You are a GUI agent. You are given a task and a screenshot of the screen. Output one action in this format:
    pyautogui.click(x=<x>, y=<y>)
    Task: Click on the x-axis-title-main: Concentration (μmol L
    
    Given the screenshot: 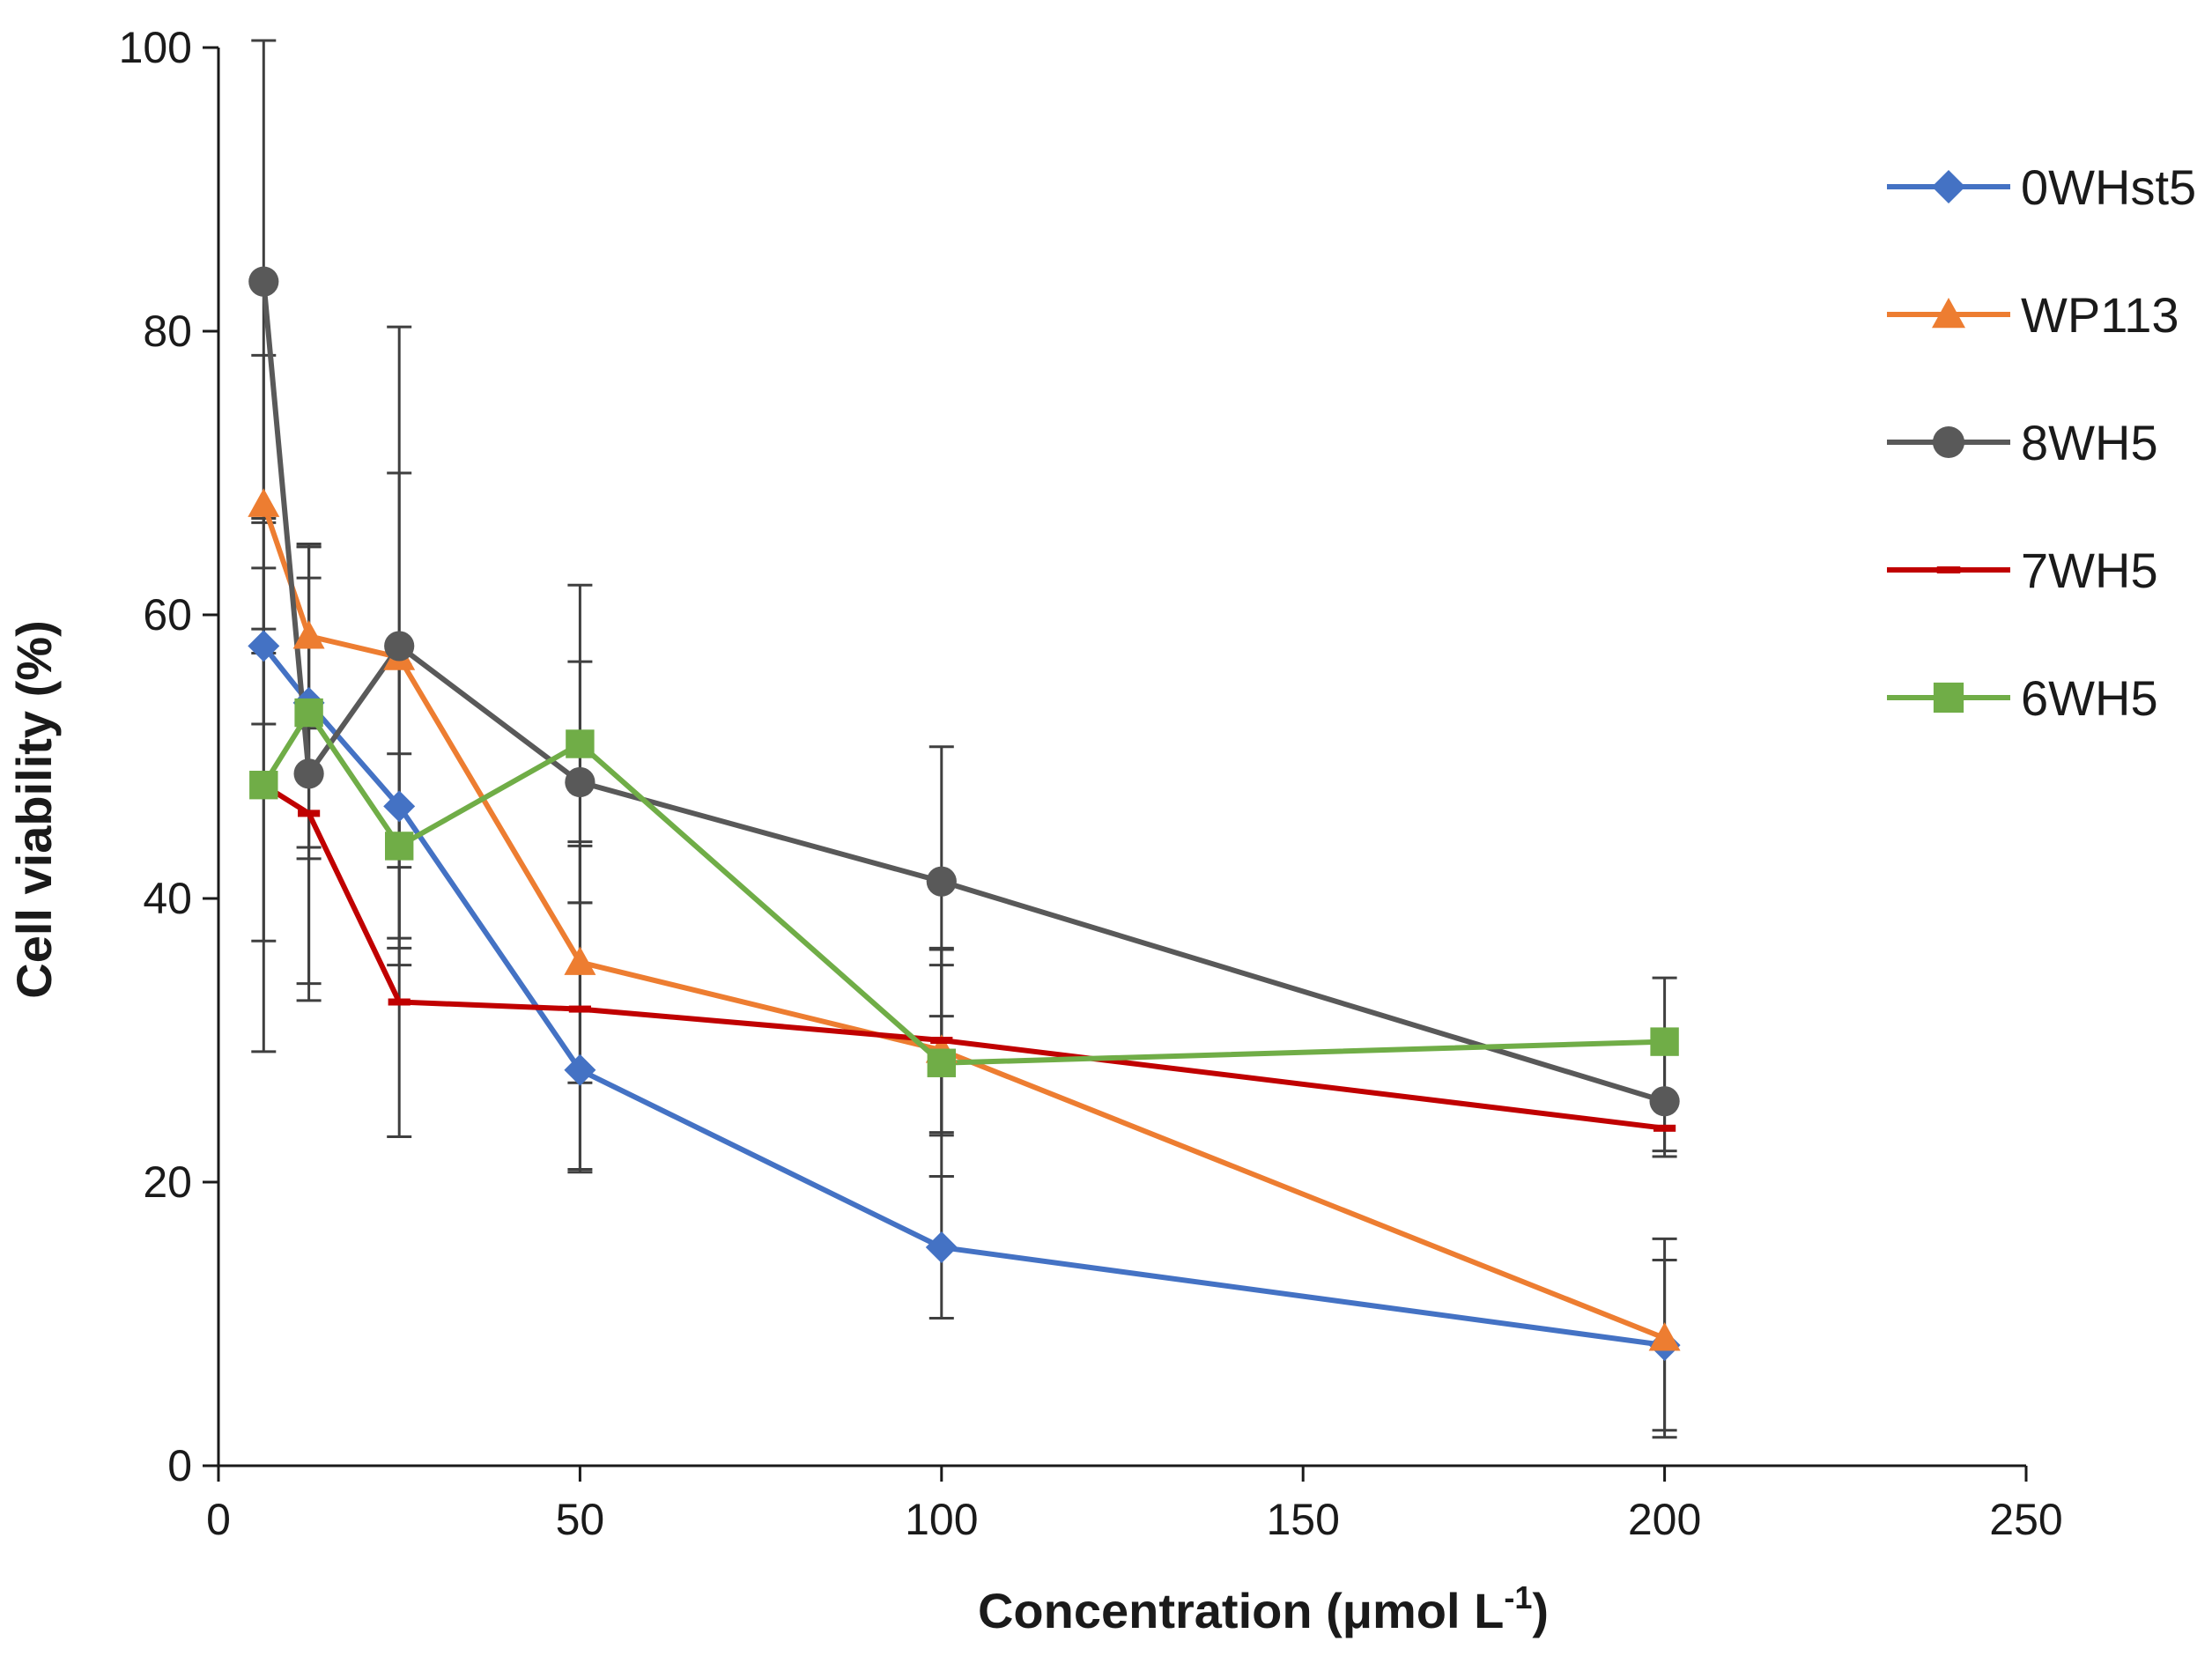 What is the action you would take?
    pyautogui.click(x=1241, y=1610)
    